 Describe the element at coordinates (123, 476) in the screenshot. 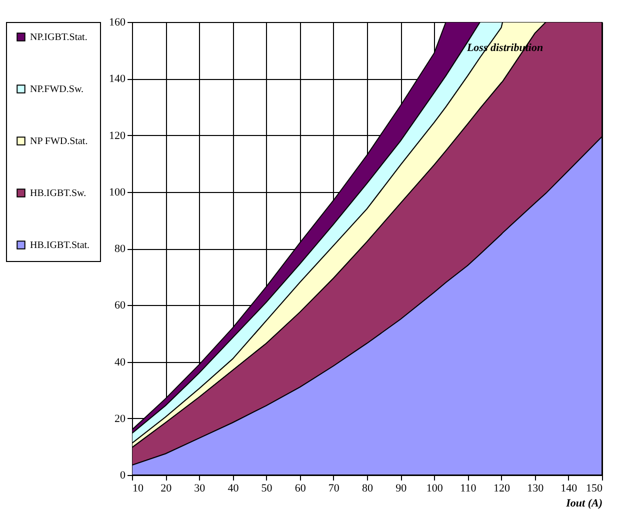

I see `y-tick-label: 0` at that location.